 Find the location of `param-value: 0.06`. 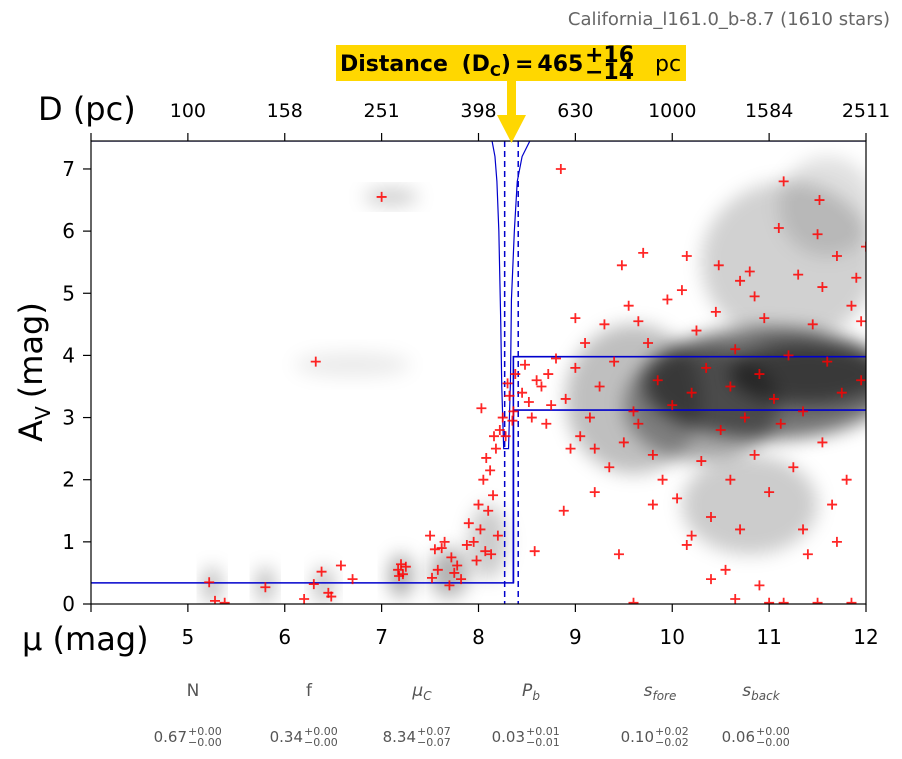

param-value: 0.06 is located at coordinates (738, 737).